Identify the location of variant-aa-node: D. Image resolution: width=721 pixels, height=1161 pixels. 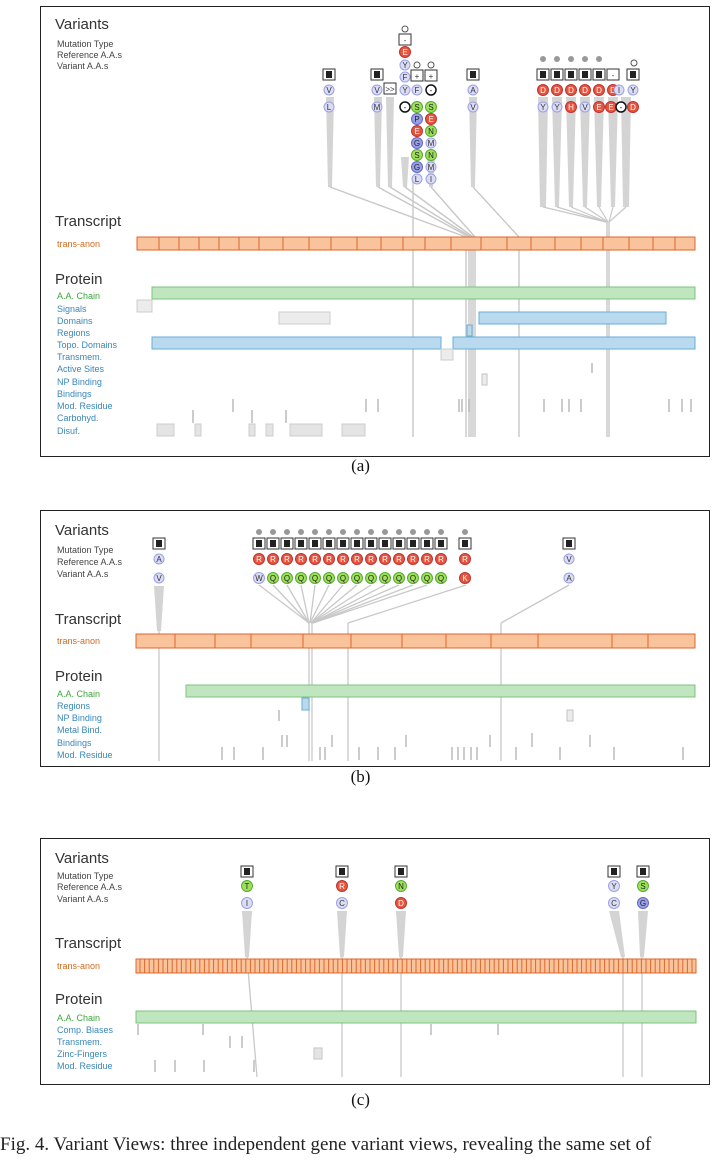
(401, 903).